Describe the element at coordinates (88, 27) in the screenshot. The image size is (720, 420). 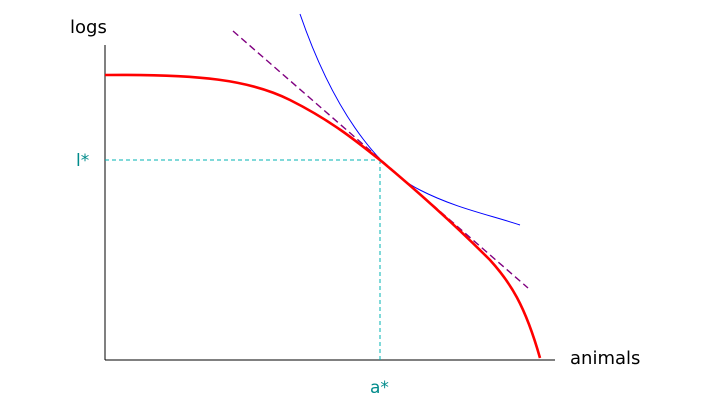
I see `y-axis-label: logs` at that location.